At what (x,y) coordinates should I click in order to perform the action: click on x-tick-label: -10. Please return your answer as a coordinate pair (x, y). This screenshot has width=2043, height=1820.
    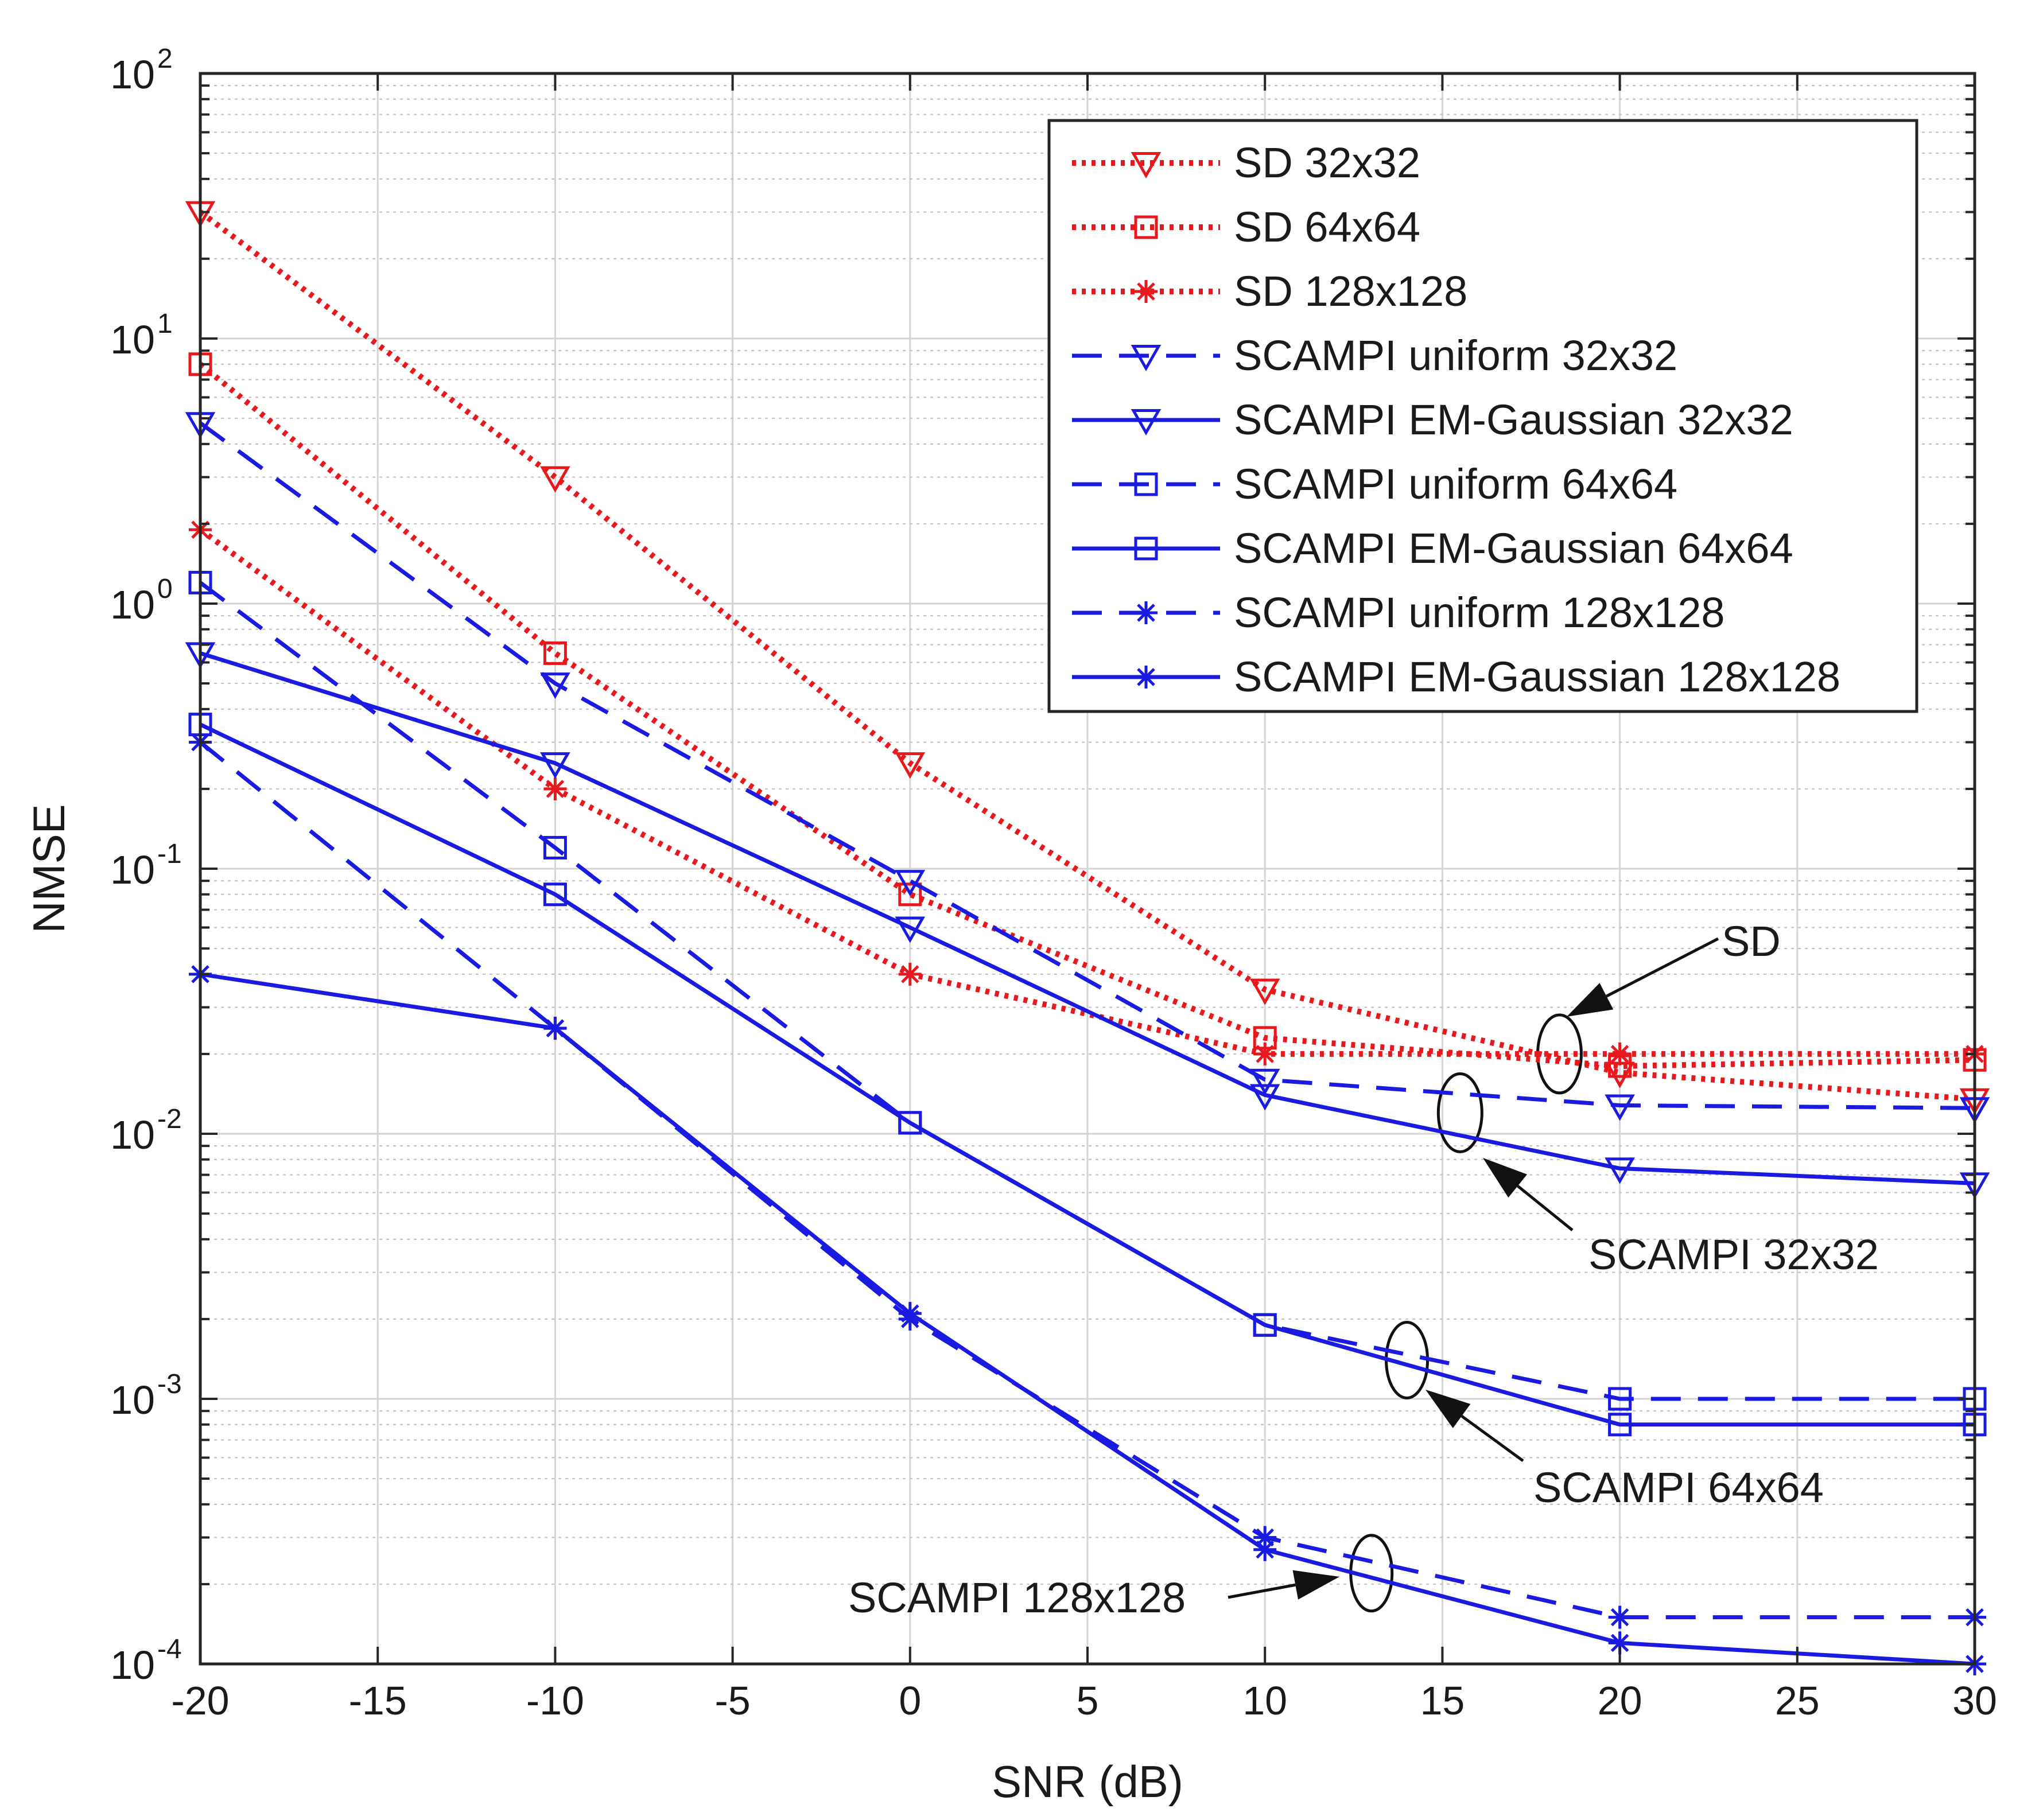
    Looking at the image, I should click on (555, 1700).